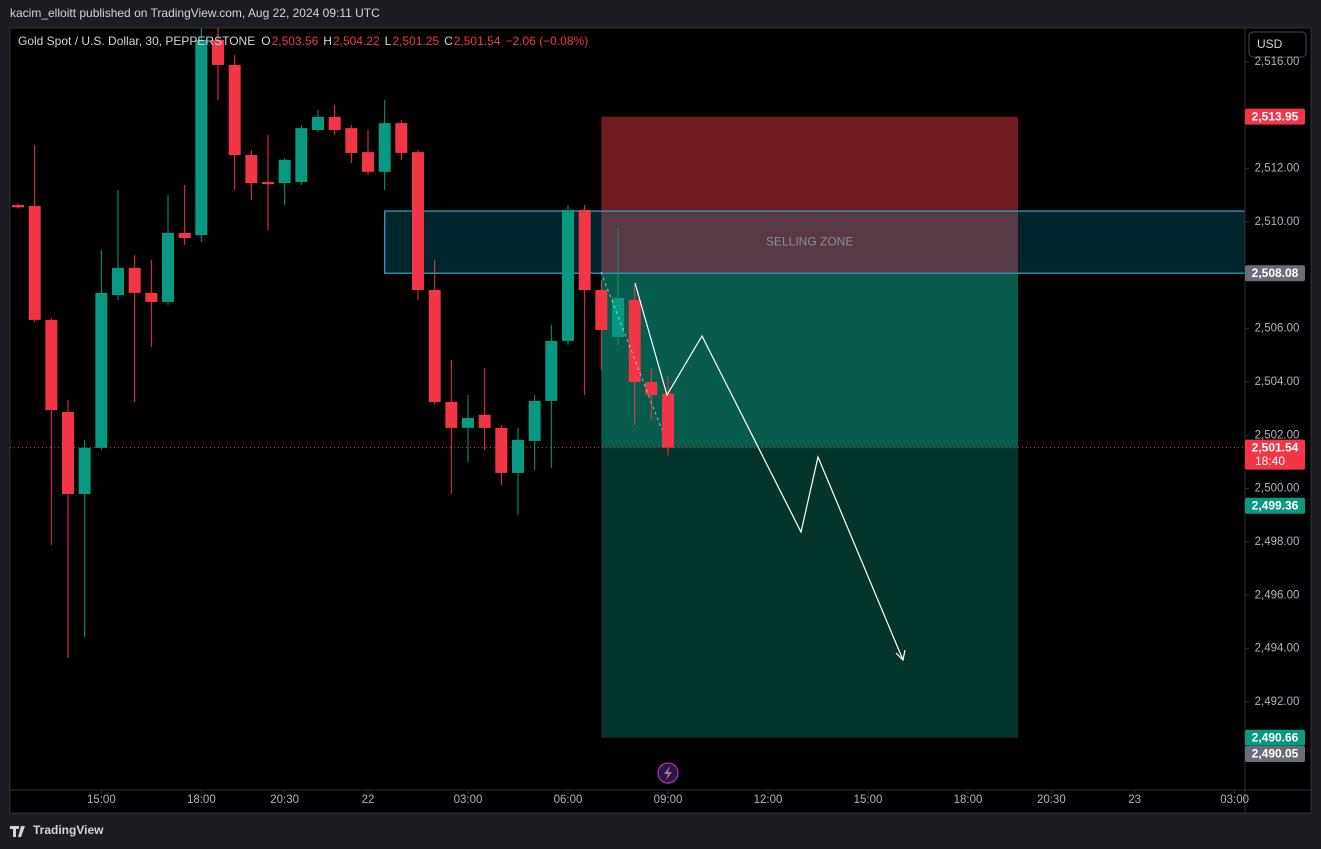  What do you see at coordinates (1134, 800) in the screenshot?
I see `x-tick-label: 23` at bounding box center [1134, 800].